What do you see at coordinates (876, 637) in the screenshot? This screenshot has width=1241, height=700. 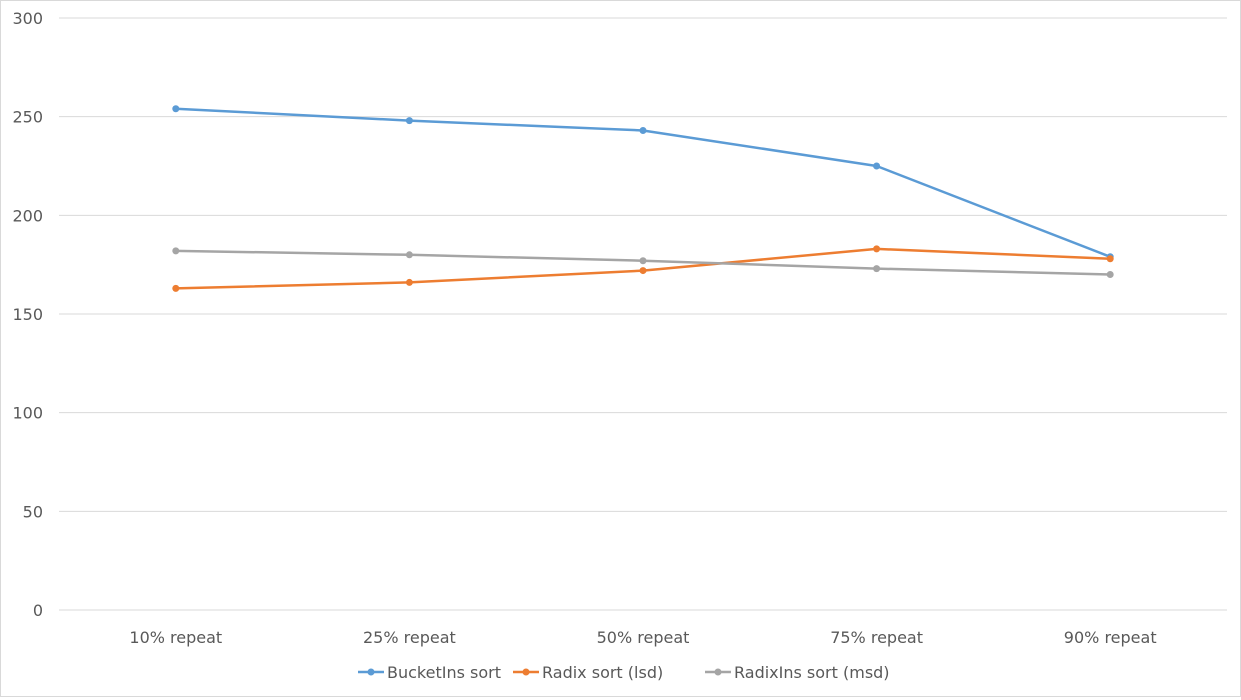 I see `x-tick-label: 75% repeat` at bounding box center [876, 637].